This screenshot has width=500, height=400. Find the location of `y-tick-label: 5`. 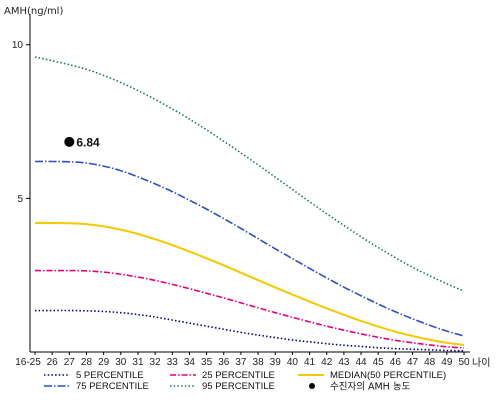

y-tick-label: 5 is located at coordinates (20, 199).